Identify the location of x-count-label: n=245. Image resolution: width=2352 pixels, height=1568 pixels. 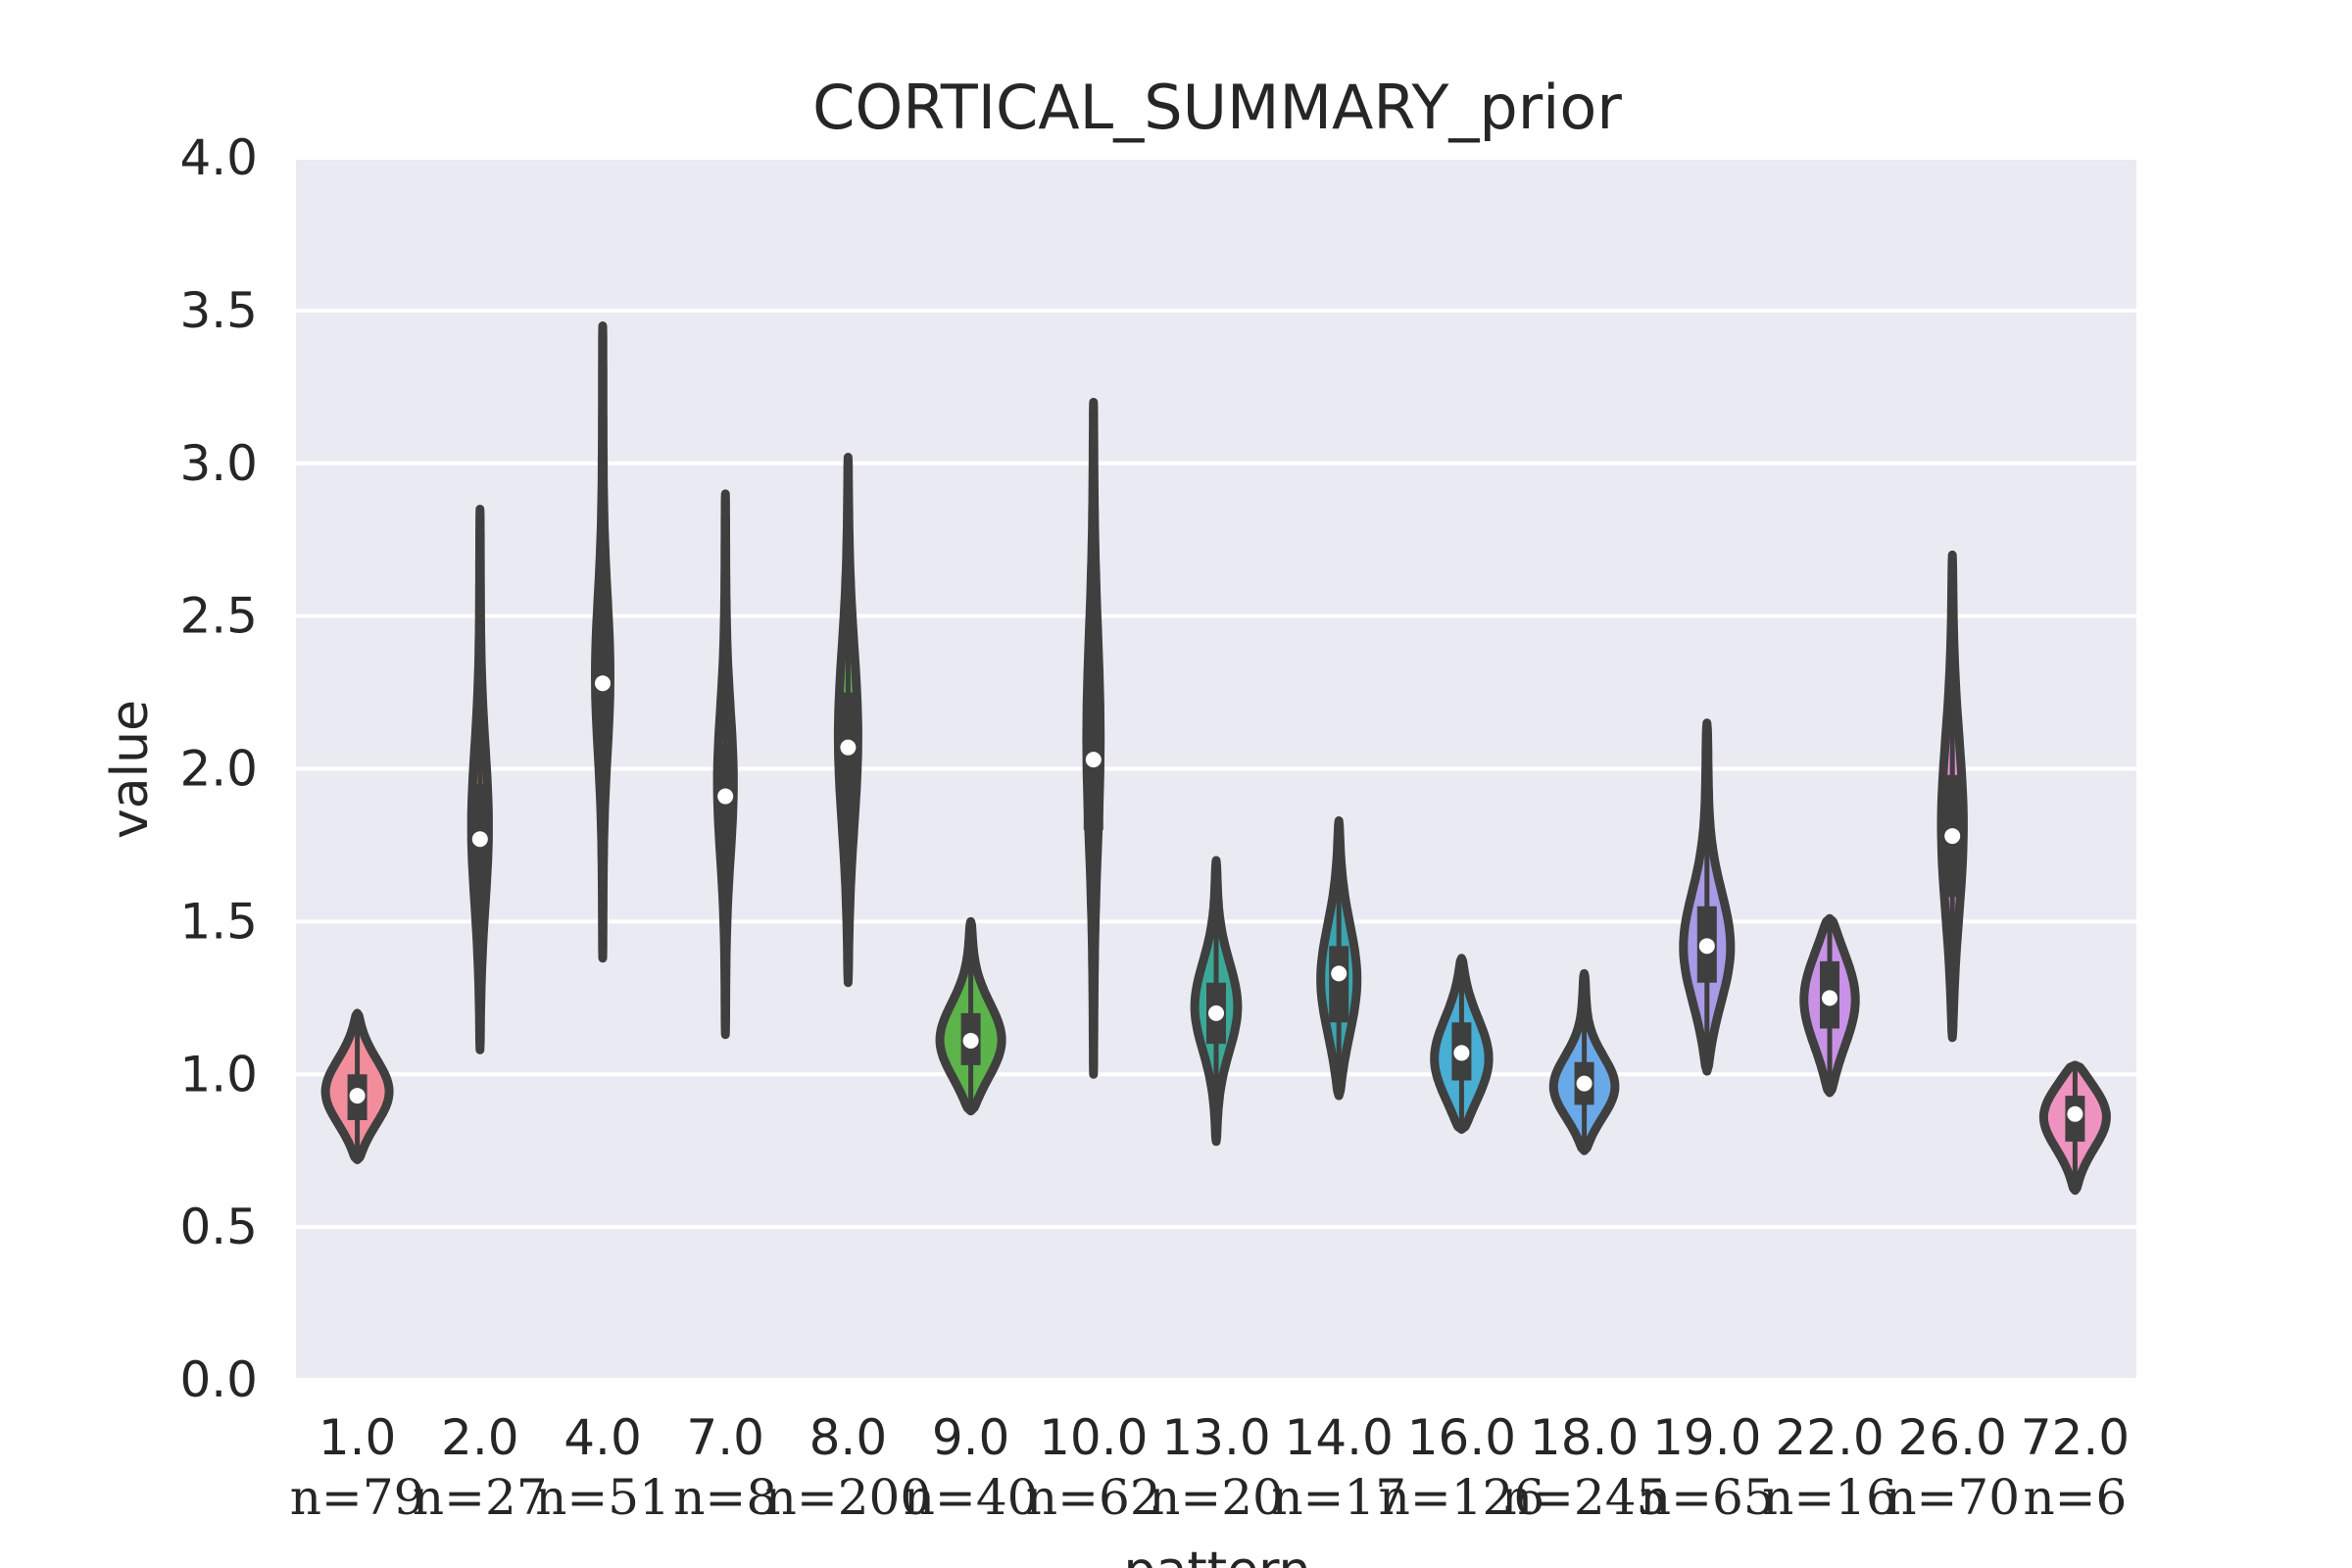
(1584, 1497).